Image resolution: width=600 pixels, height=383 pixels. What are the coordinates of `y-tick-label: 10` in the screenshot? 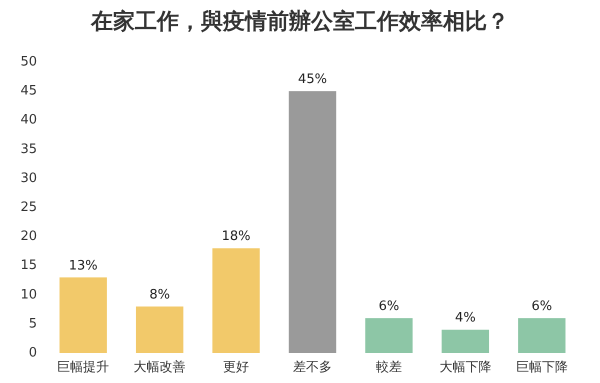 It's located at (28, 294).